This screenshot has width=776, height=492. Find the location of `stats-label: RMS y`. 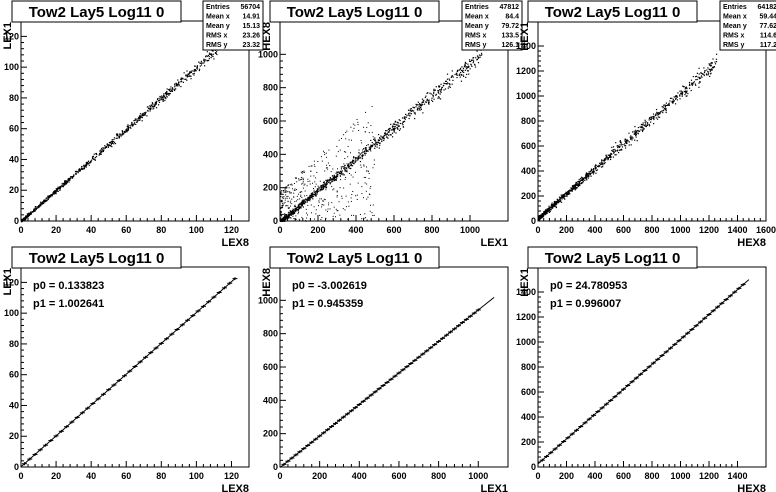

stats-label: RMS y is located at coordinates (476, 45).